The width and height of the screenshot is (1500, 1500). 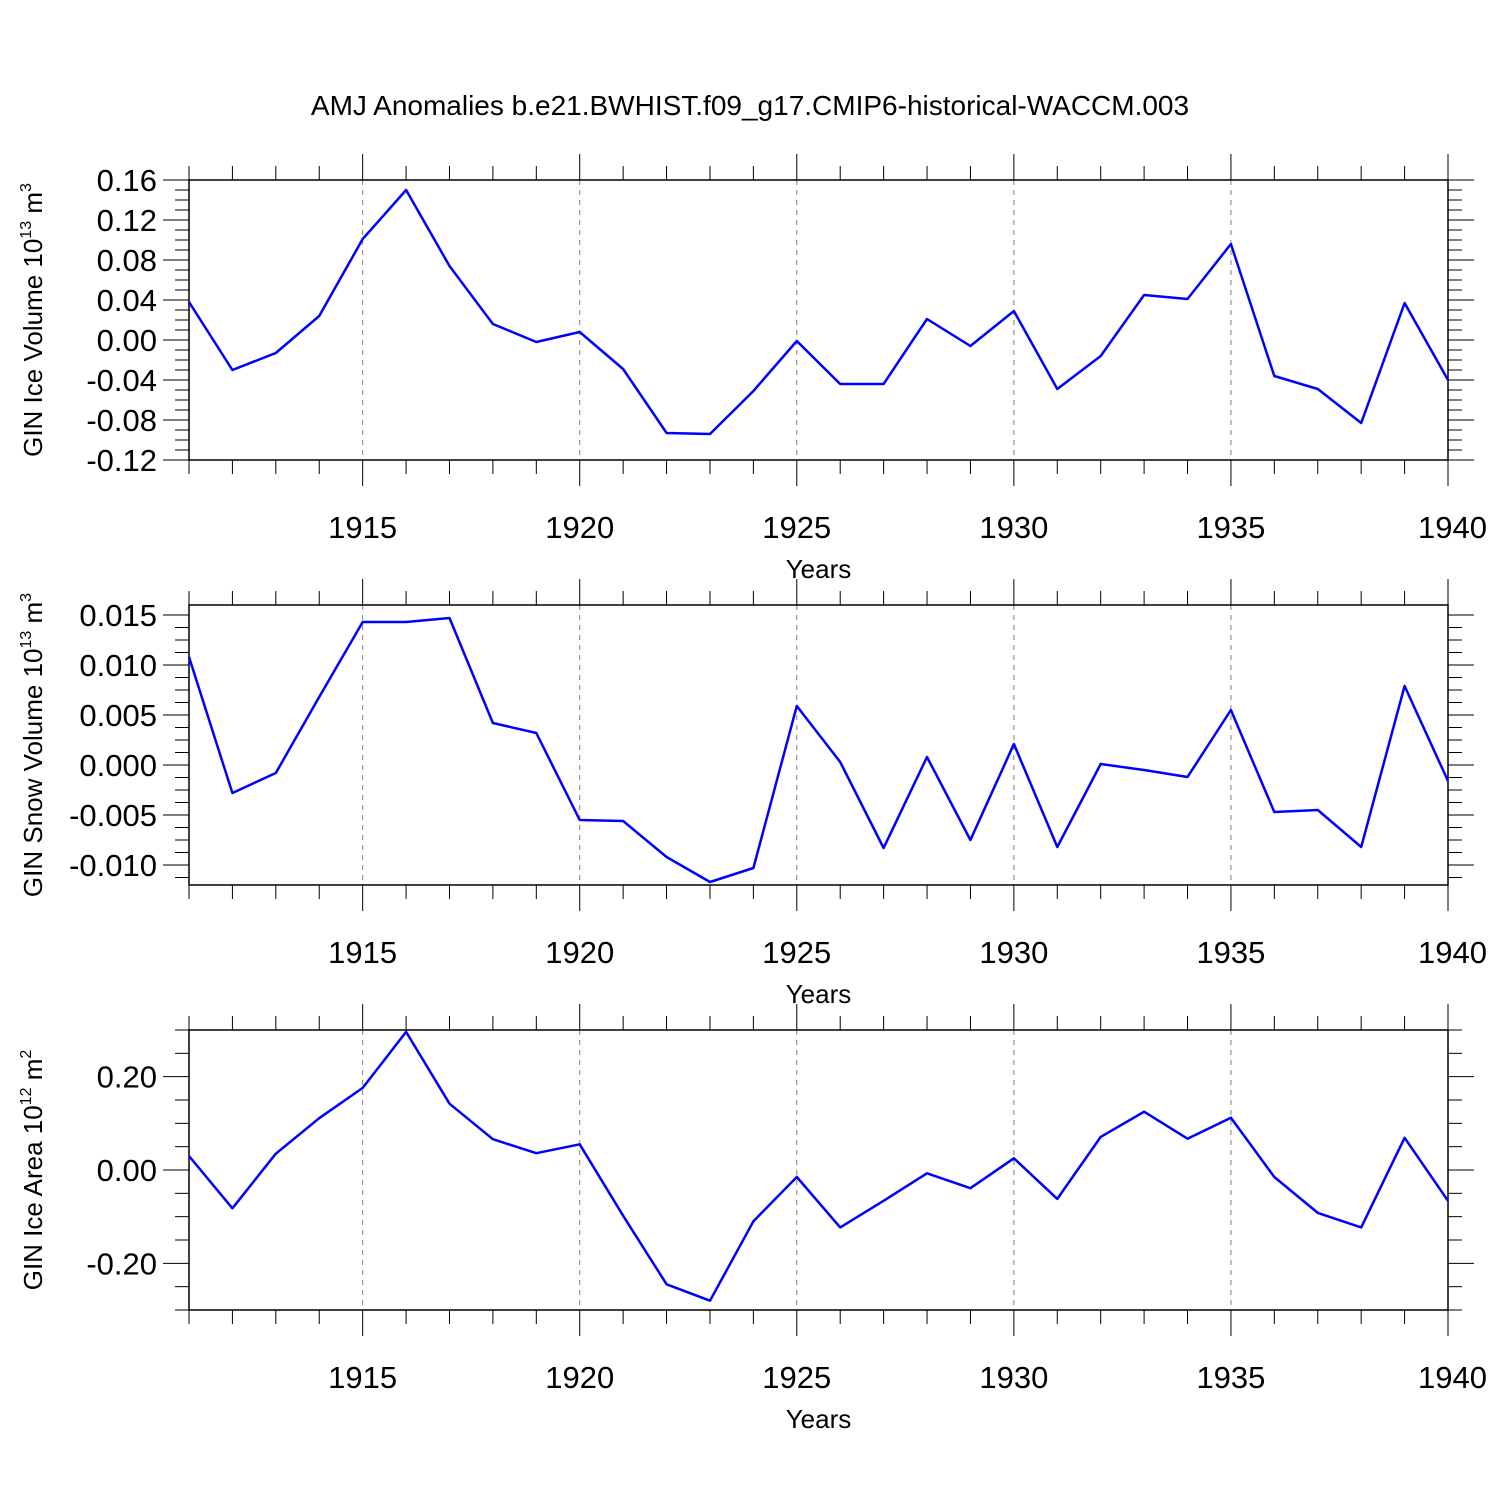 What do you see at coordinates (118, 715) in the screenshot?
I see `y-tick-label: 0.005` at bounding box center [118, 715].